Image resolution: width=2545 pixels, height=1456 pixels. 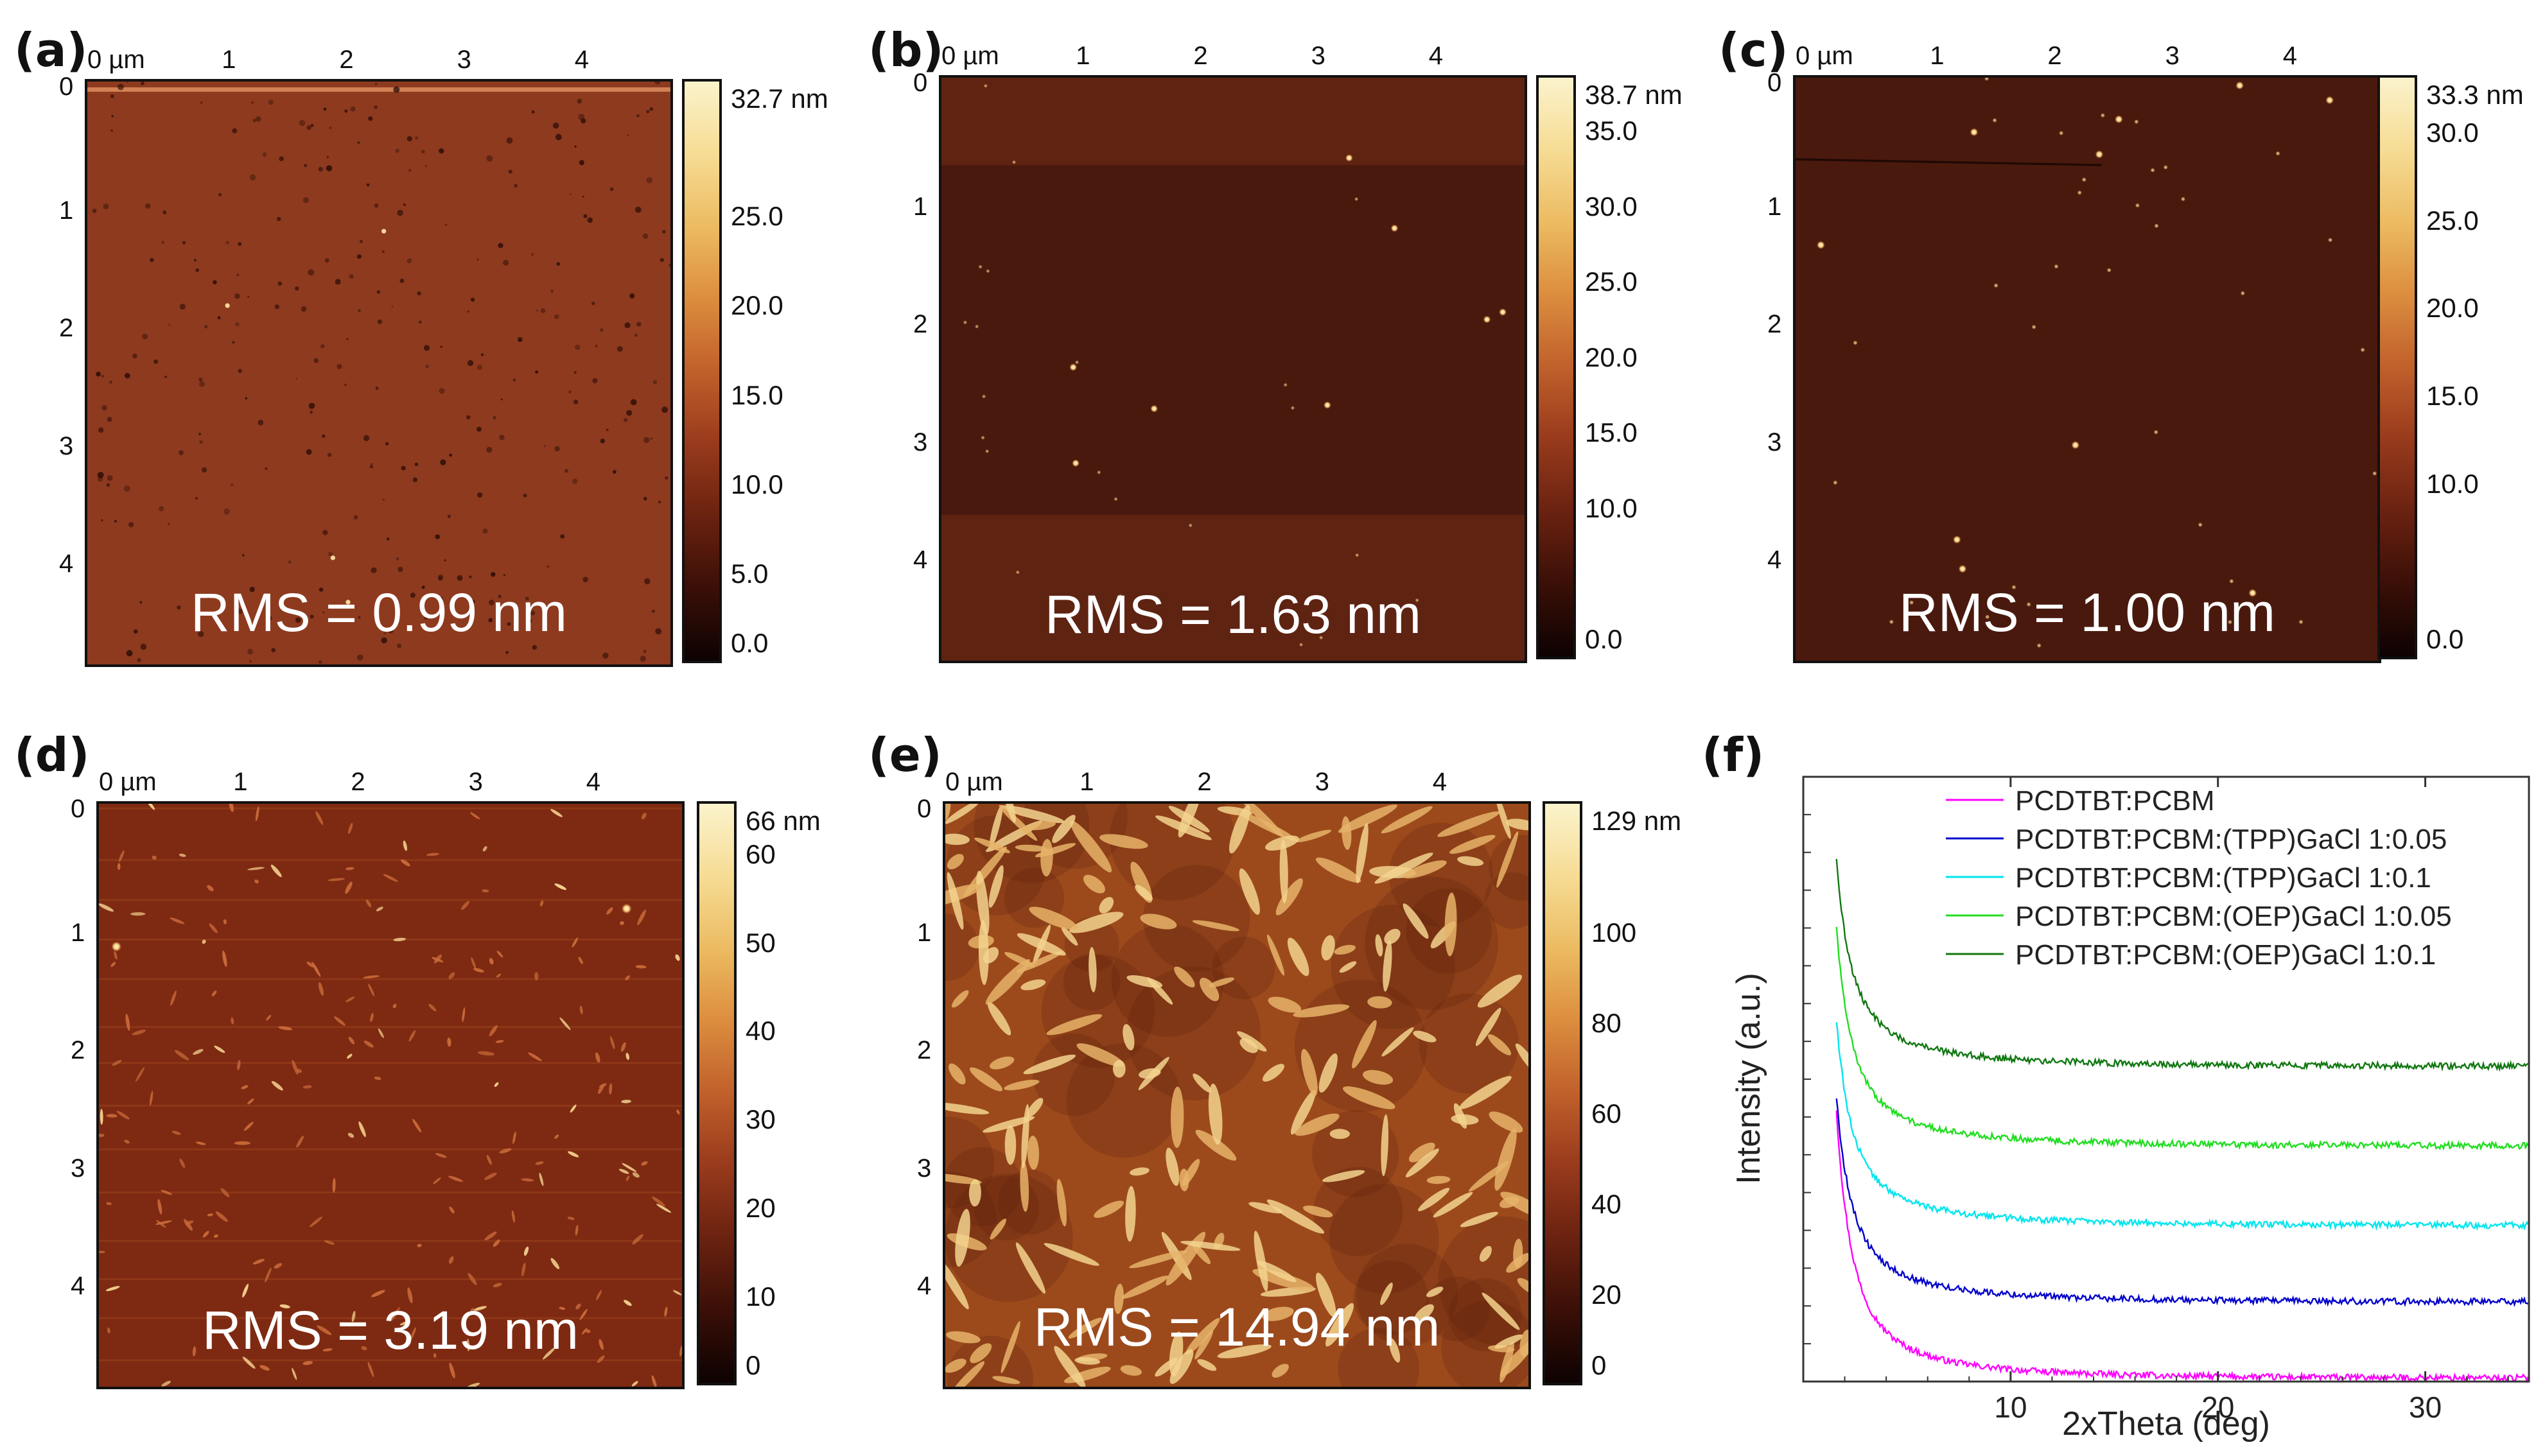 What do you see at coordinates (2166, 1424) in the screenshot?
I see `x-axis-label: 2xTheta (deg)` at bounding box center [2166, 1424].